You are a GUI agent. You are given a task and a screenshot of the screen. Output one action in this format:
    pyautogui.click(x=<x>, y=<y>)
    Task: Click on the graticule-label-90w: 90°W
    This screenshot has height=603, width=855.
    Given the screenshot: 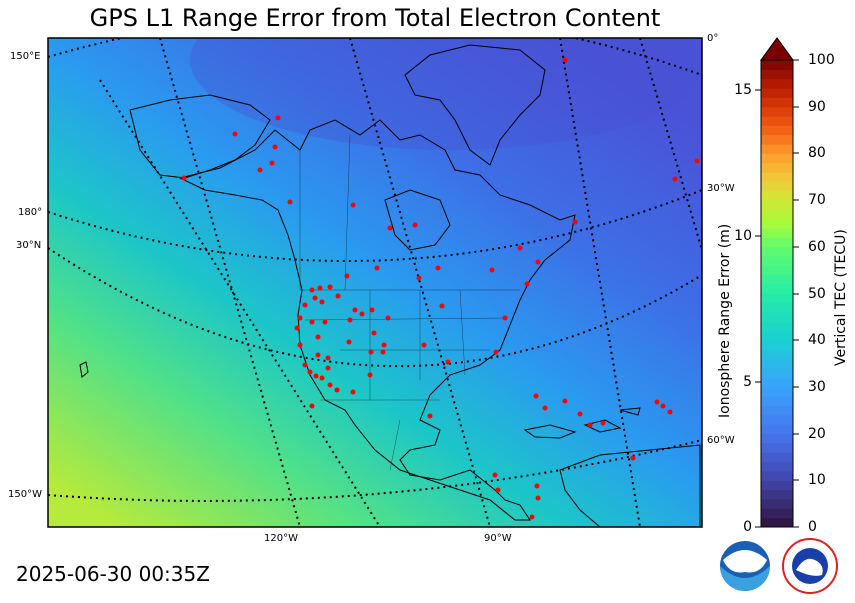 What is the action you would take?
    pyautogui.click(x=498, y=538)
    